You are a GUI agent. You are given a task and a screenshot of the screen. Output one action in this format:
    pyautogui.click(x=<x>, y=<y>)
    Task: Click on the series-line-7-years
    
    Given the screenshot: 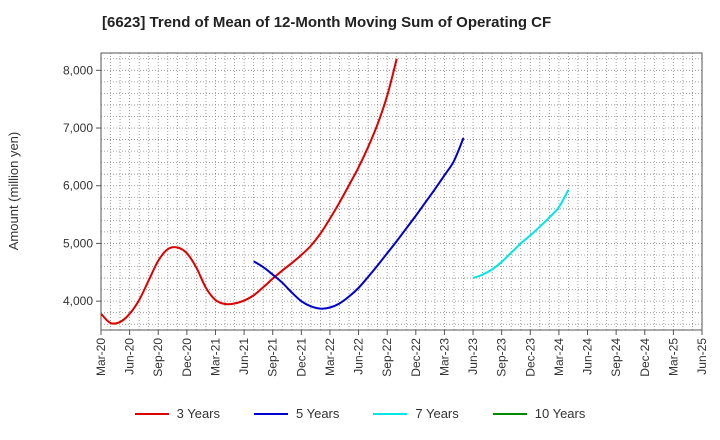 What is the action you would take?
    pyautogui.click(x=521, y=234)
    